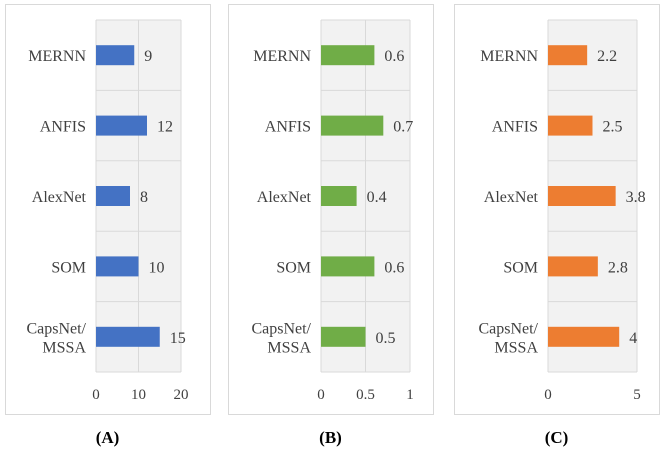  Describe the element at coordinates (108, 437) in the screenshot. I see `panel-caption: (A)` at that location.